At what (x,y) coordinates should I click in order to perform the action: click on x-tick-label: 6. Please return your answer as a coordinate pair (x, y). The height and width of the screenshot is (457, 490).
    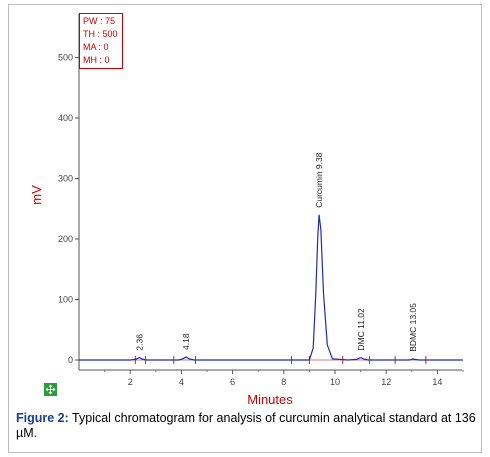
    Looking at the image, I should click on (232, 382).